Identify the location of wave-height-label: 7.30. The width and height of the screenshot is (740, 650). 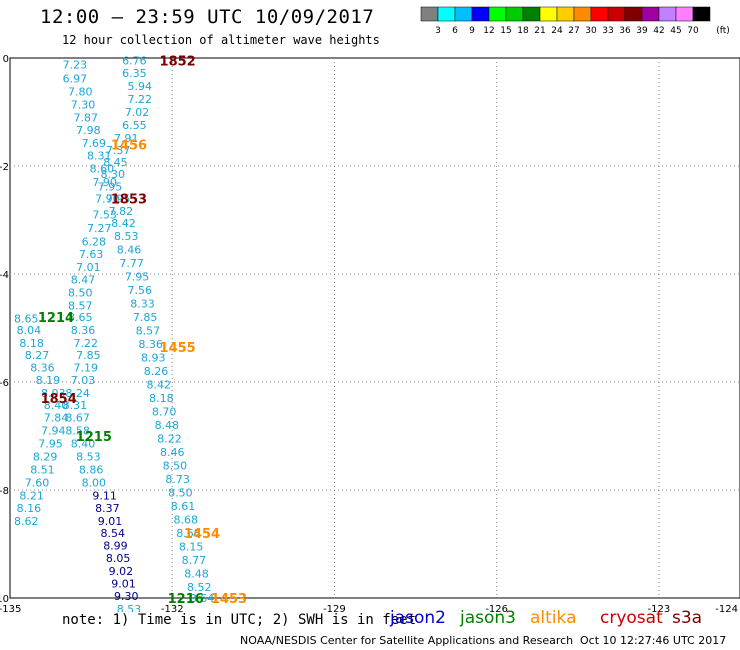
(83, 104).